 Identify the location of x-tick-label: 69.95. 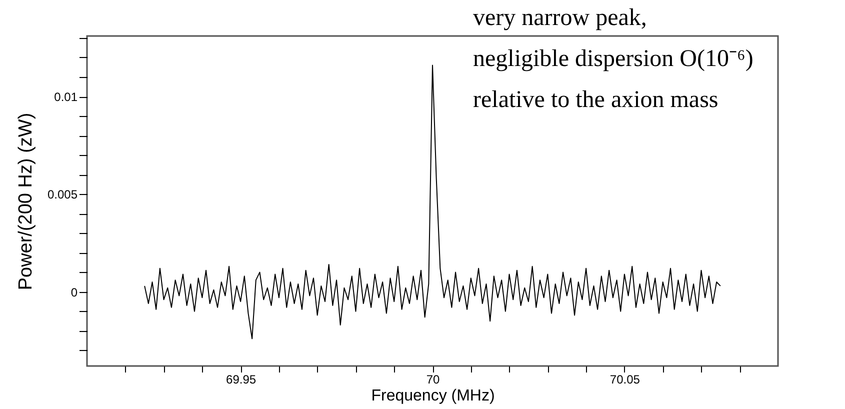
(241, 379).